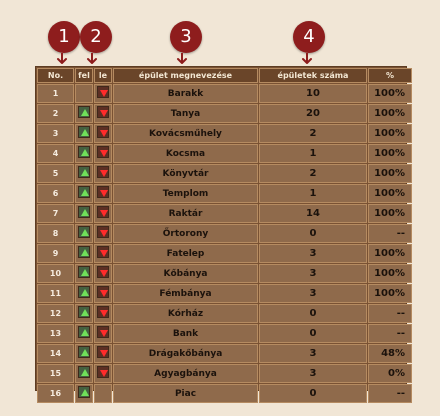  Describe the element at coordinates (185, 213) in the screenshot. I see `building-name: Raktár` at that location.